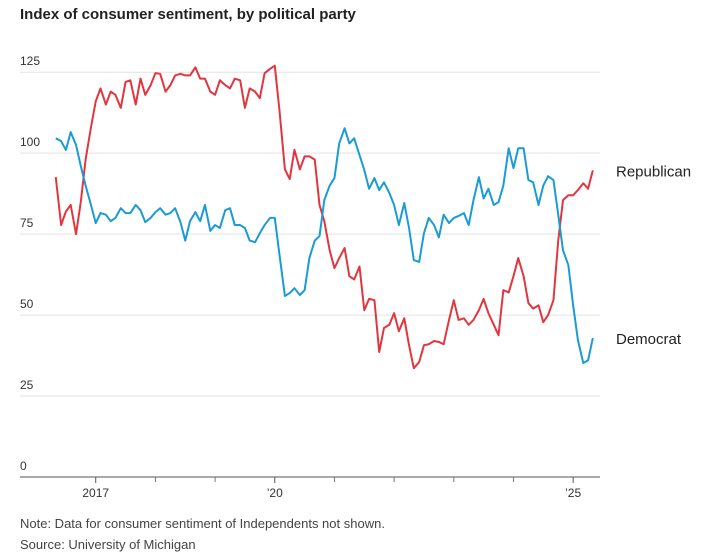 The height and width of the screenshot is (558, 703). Describe the element at coordinates (573, 493) in the screenshot. I see `x-tick-label: ’25` at that location.